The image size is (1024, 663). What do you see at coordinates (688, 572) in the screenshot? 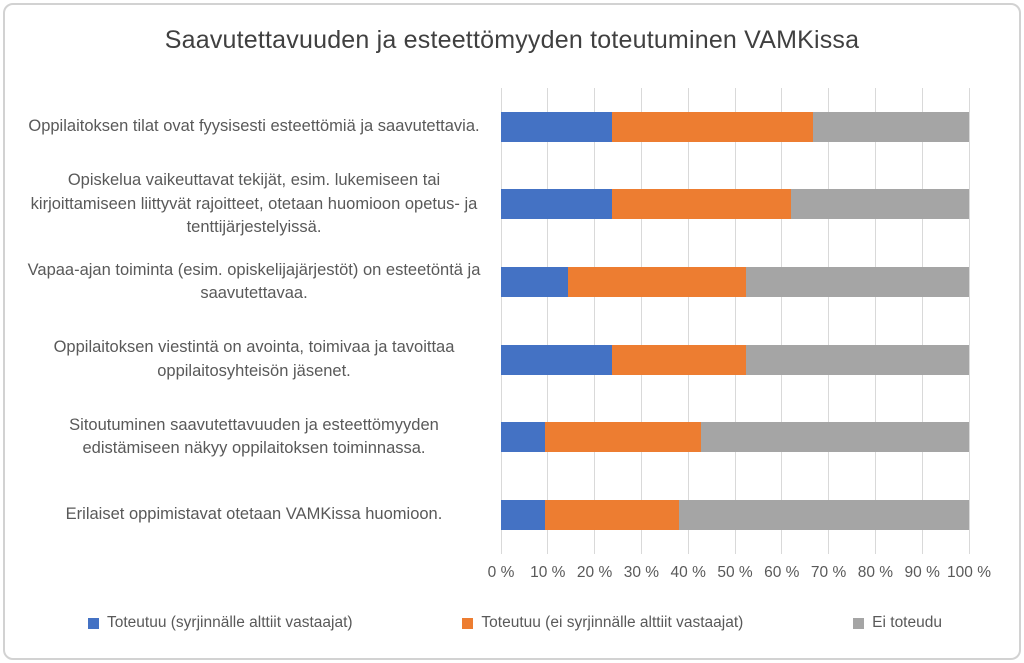
I see `x-tick-label: 40 %` at bounding box center [688, 572].